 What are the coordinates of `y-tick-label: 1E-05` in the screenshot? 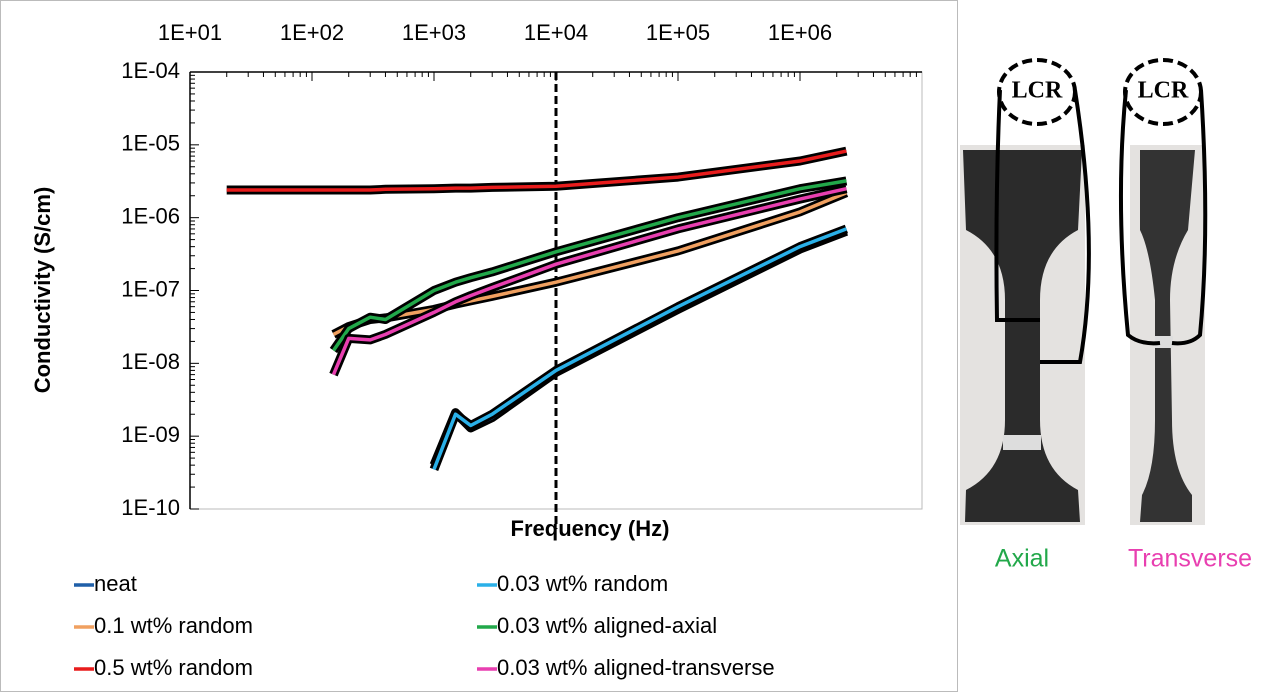 It's located at (150, 143).